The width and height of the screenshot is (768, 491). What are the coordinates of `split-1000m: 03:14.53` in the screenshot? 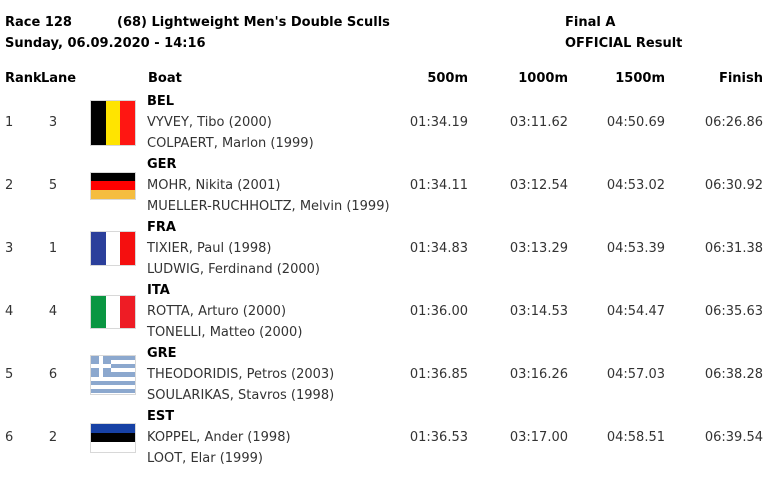 It's located at (538, 311).